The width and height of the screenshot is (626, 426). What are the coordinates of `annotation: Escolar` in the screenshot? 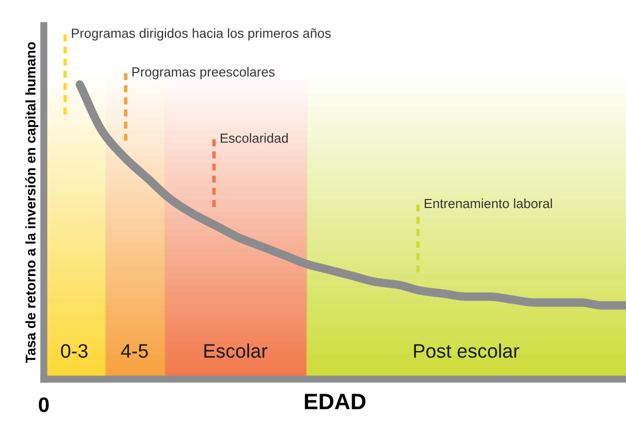 It's located at (236, 351).